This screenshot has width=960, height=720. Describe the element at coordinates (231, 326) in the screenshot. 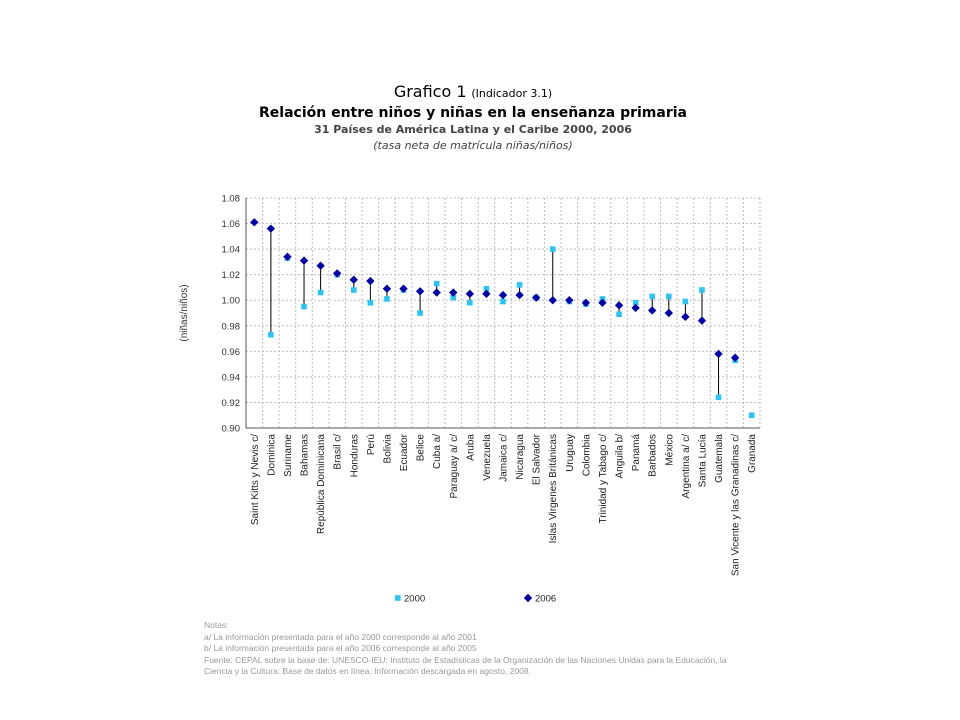

I see `y-tick-label: 0.98` at that location.